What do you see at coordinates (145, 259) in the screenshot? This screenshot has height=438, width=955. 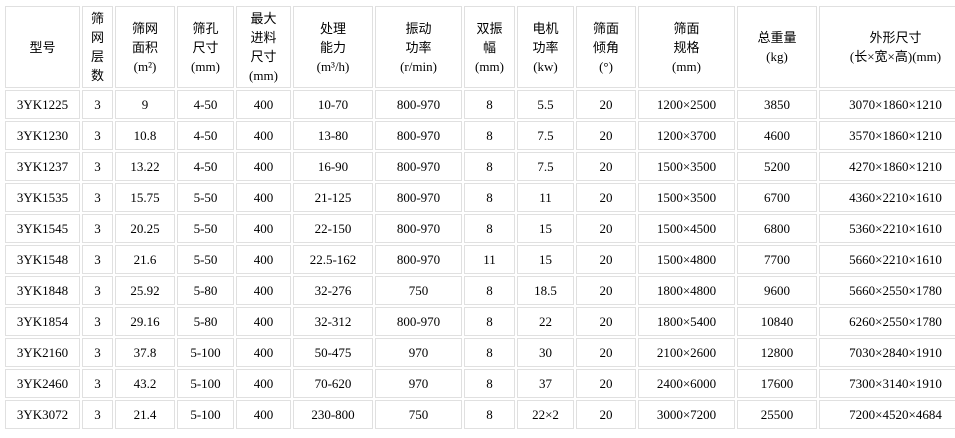 I see `table-cell: 21.6` at bounding box center [145, 259].